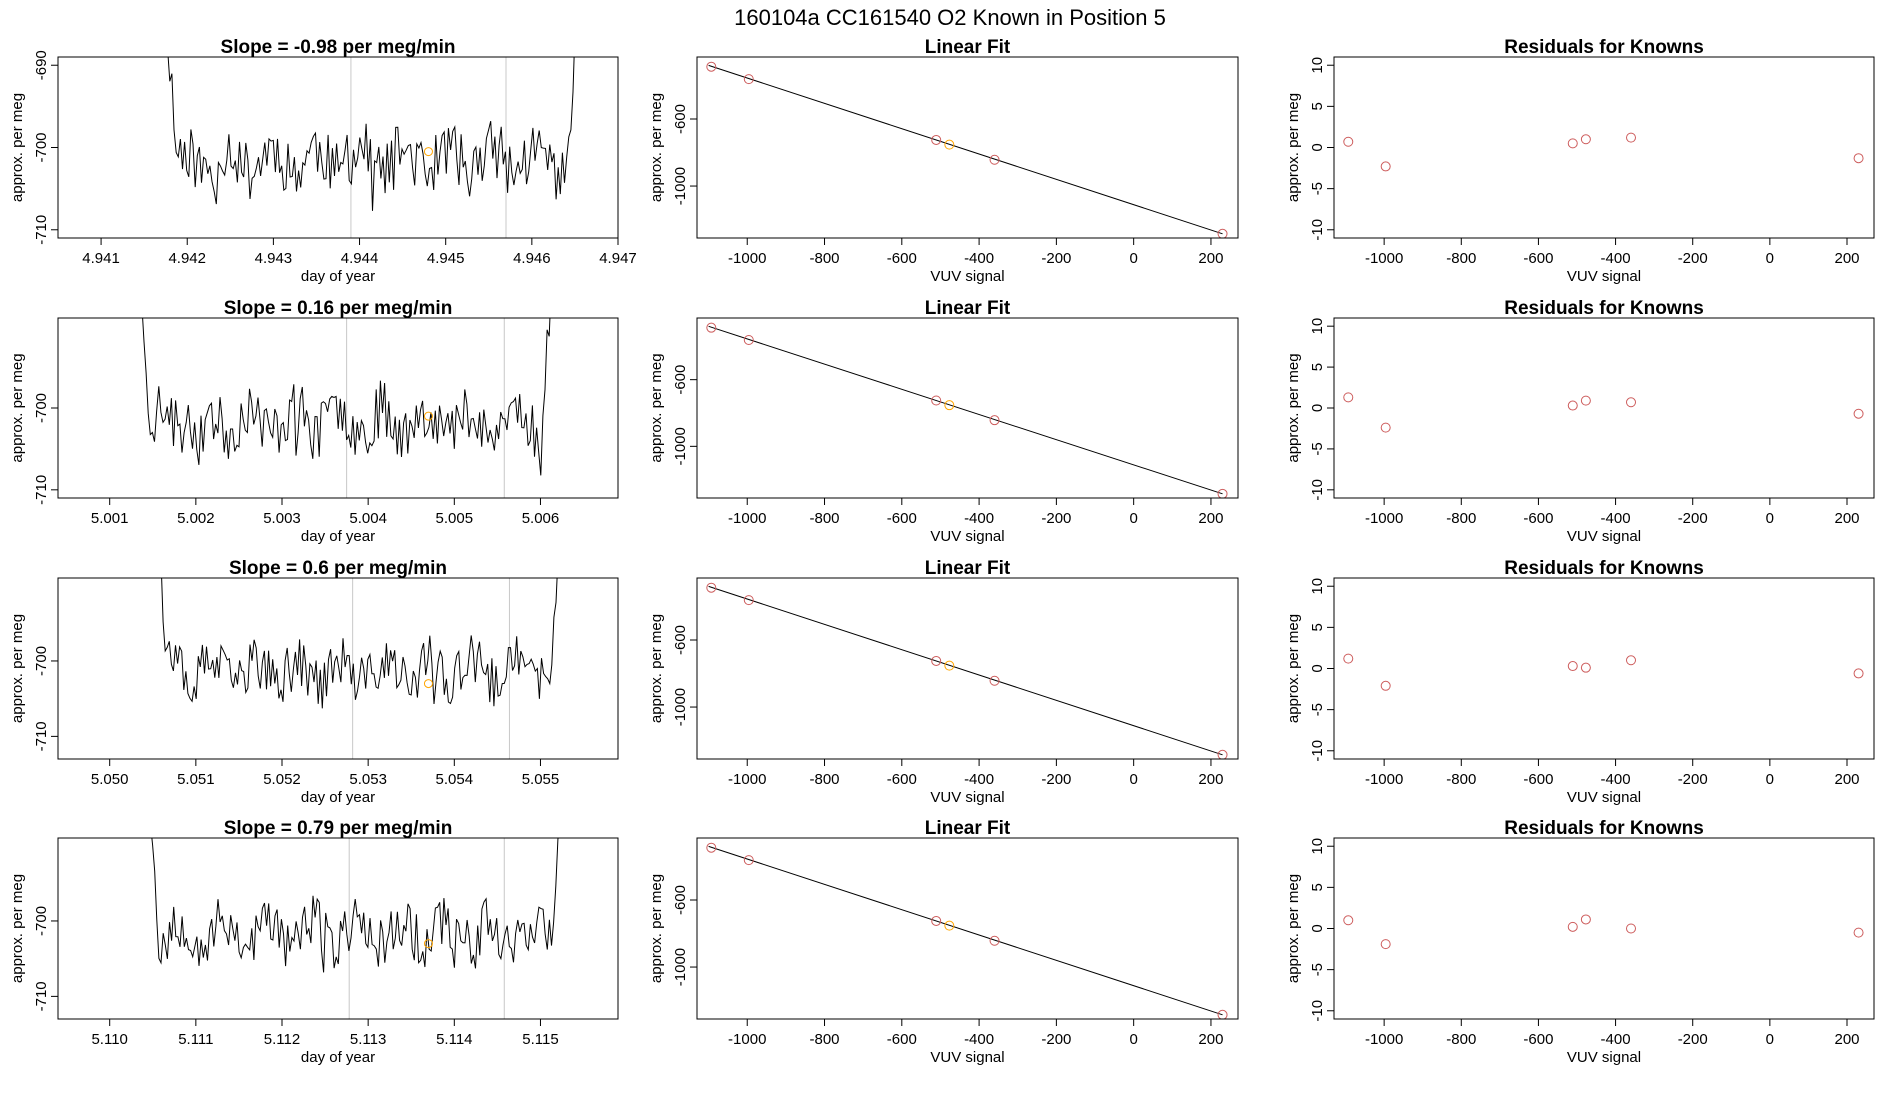 This screenshot has width=1900, height=1100. I want to click on signal-trace, so click(346, 397).